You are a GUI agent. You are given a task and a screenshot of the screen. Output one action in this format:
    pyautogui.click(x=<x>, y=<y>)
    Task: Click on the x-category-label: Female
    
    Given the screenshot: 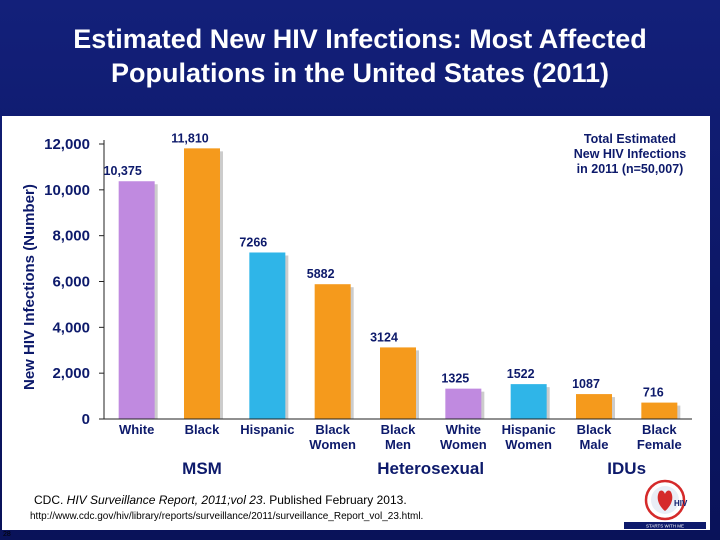 What is the action you would take?
    pyautogui.click(x=659, y=444)
    